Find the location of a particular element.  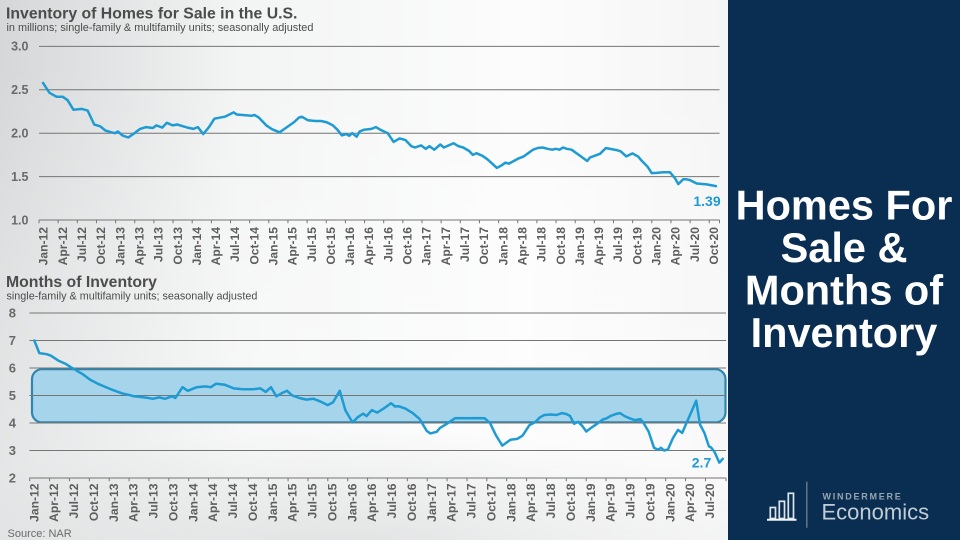

svg-text: 2 is located at coordinates (12, 478).